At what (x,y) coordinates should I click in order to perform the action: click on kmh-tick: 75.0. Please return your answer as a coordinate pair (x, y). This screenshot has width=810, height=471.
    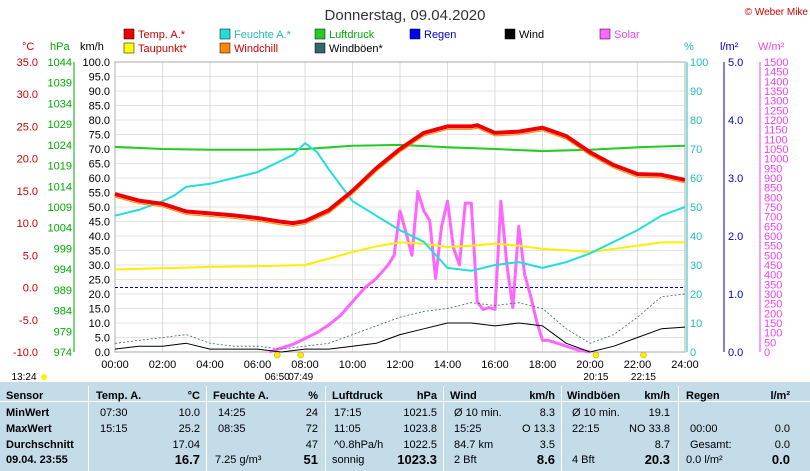
    Looking at the image, I should click on (99, 136).